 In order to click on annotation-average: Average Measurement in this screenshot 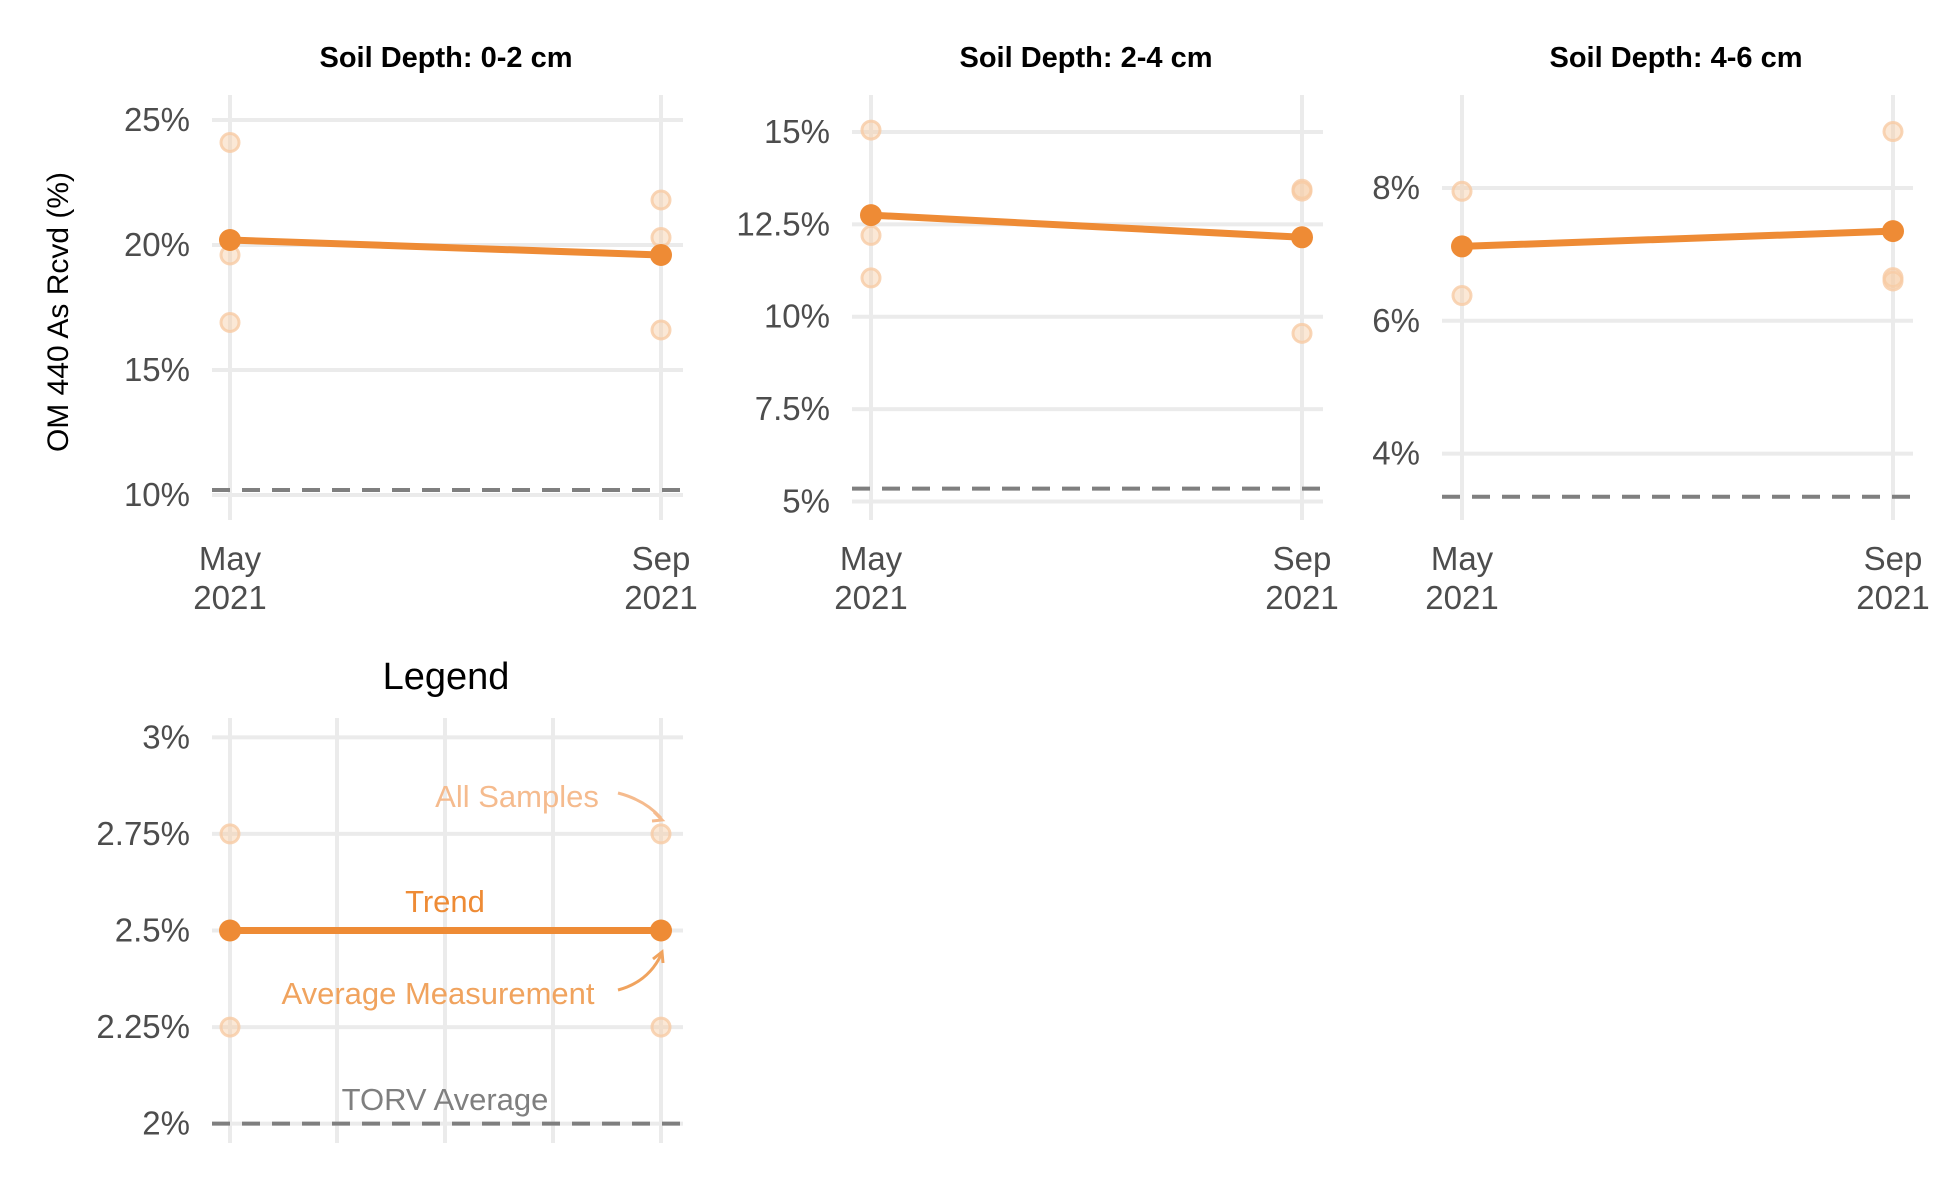, I will do `click(437, 993)`.